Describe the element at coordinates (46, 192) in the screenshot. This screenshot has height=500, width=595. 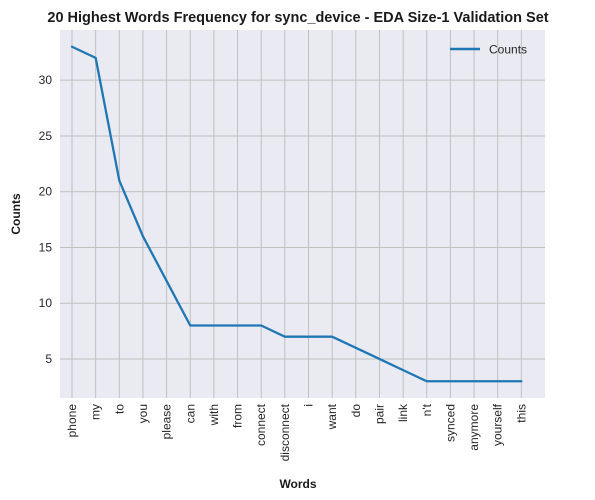
I see `y-tick-label: 20` at that location.